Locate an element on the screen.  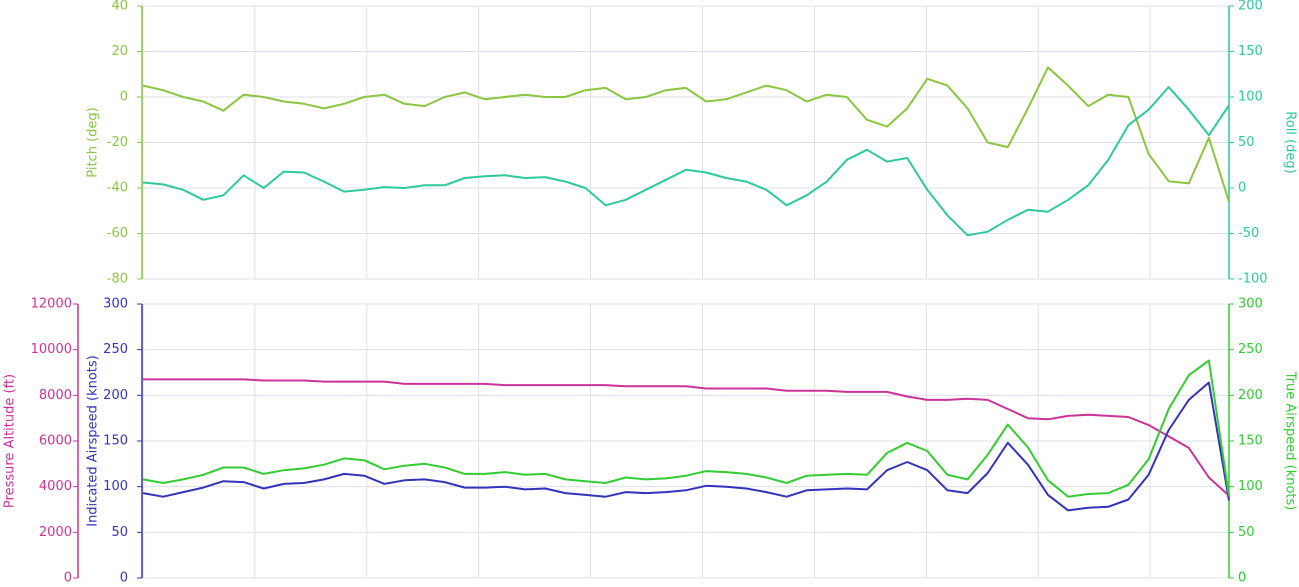
tick-label: 8000 is located at coordinates (55, 395).